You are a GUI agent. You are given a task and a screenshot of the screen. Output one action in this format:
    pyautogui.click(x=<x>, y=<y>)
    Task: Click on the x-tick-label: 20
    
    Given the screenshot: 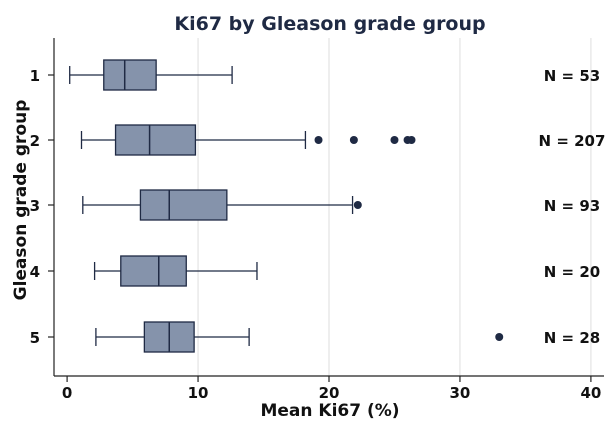 What is the action you would take?
    pyautogui.click(x=329, y=393)
    